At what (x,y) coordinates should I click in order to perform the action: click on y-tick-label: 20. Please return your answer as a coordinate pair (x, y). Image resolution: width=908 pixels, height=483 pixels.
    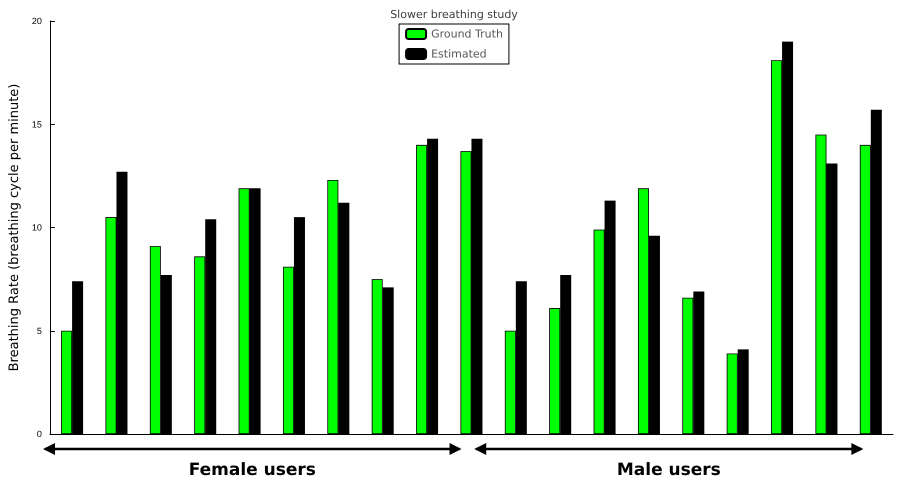
    Looking at the image, I should click on (37, 21).